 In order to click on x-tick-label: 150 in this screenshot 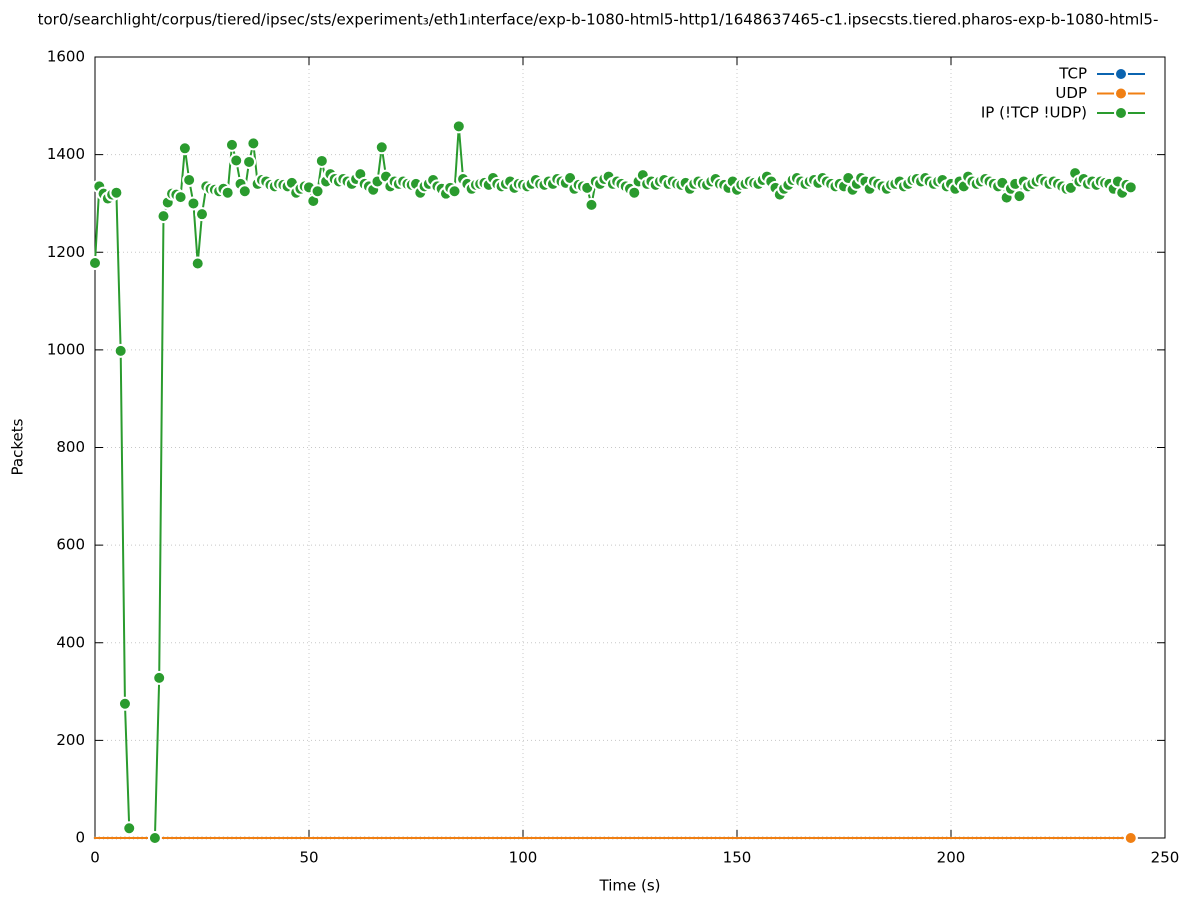, I will do `click(737, 858)`.